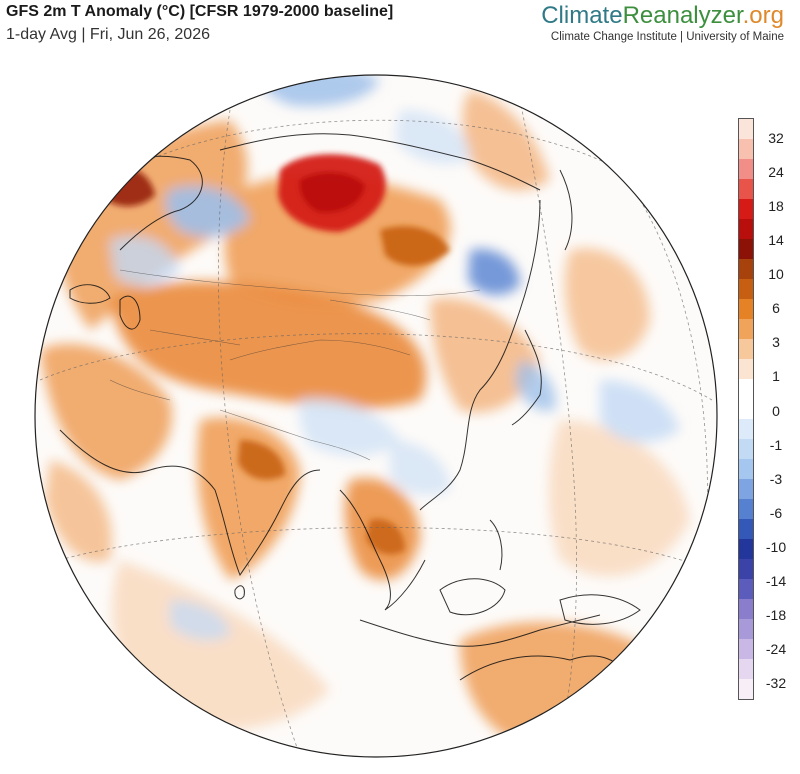 The image size is (800, 774). Describe the element at coordinates (776, 512) in the screenshot. I see `colorbar-tick-label: -6` at that location.